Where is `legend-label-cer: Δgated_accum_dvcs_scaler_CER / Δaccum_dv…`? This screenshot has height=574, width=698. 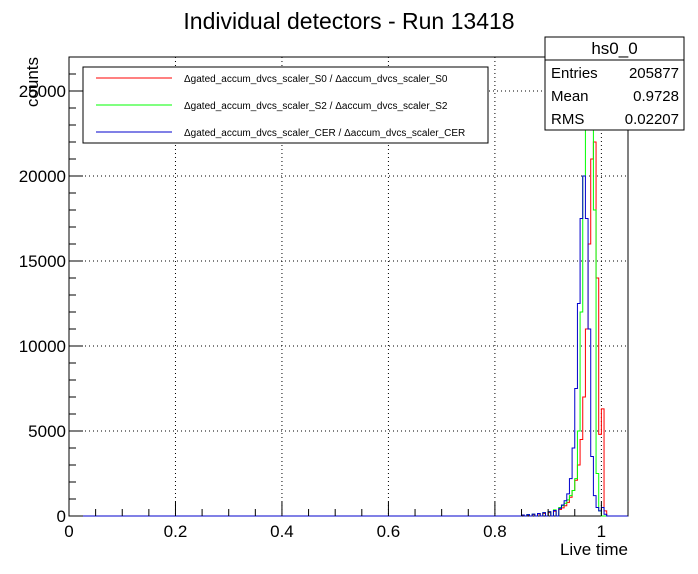
legend-label-cer: Δgated_accum_dvcs_scaler_CER / Δaccum_dv… is located at coordinates (324, 133).